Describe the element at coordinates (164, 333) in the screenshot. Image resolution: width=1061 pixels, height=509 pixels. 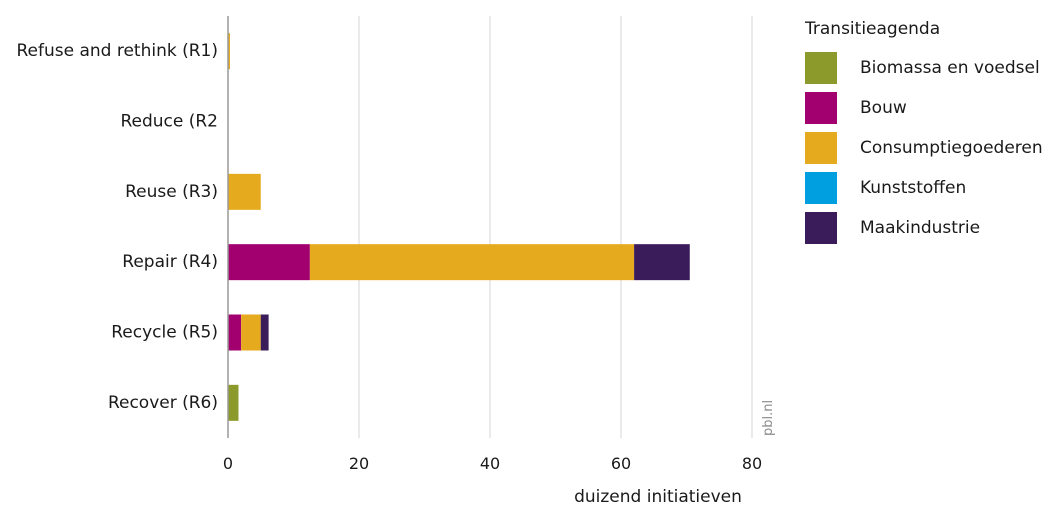
I see `category-label: Recycle (R5)` at that location.